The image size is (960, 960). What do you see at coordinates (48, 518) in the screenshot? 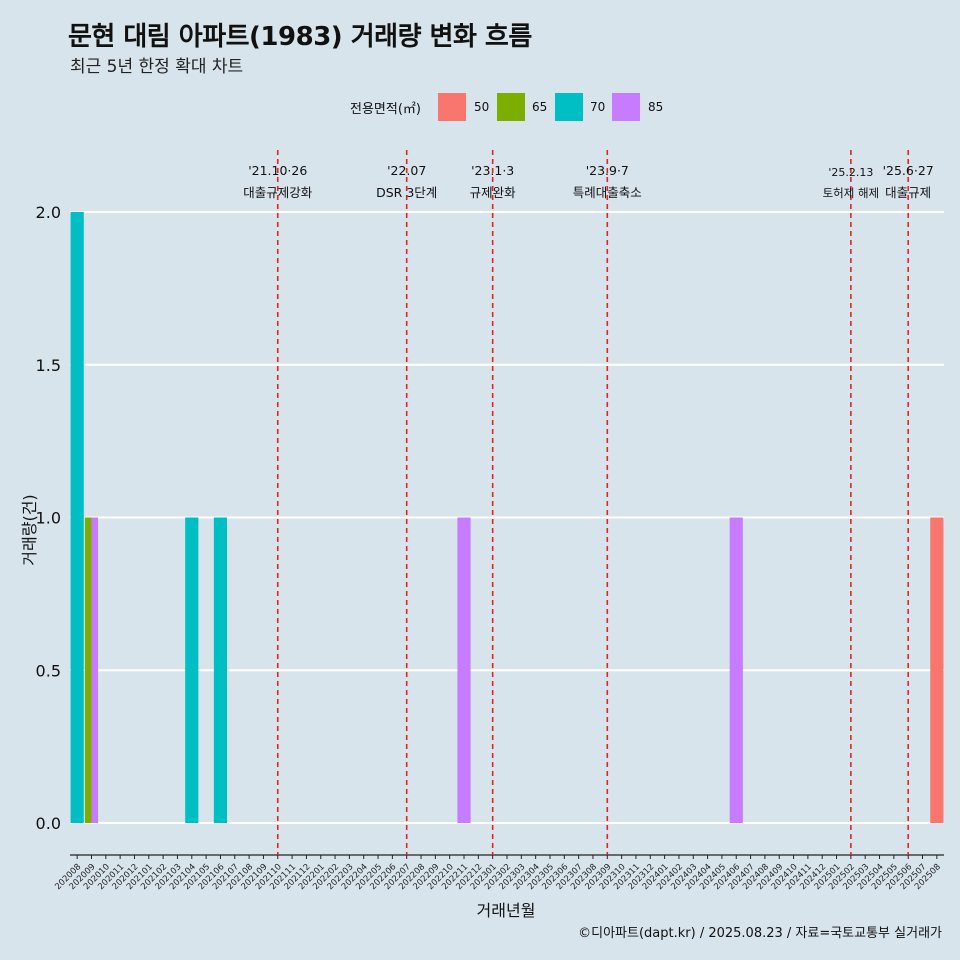
I see `y-tick-label: 1.0` at bounding box center [48, 518].